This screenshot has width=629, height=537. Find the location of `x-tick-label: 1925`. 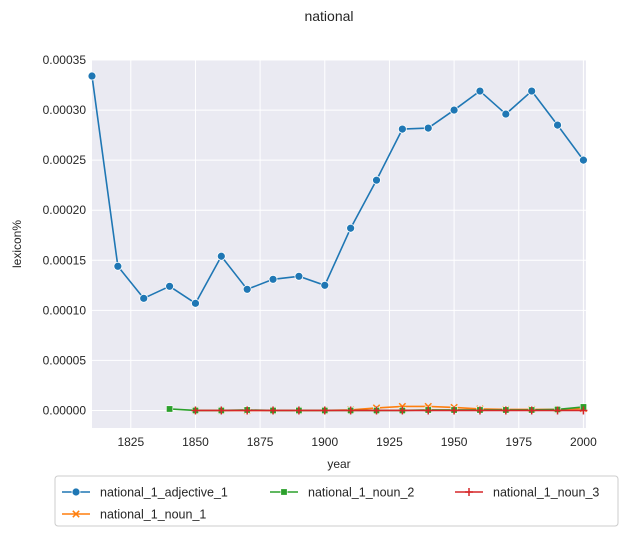

x-tick-label: 1925 is located at coordinates (389, 442).